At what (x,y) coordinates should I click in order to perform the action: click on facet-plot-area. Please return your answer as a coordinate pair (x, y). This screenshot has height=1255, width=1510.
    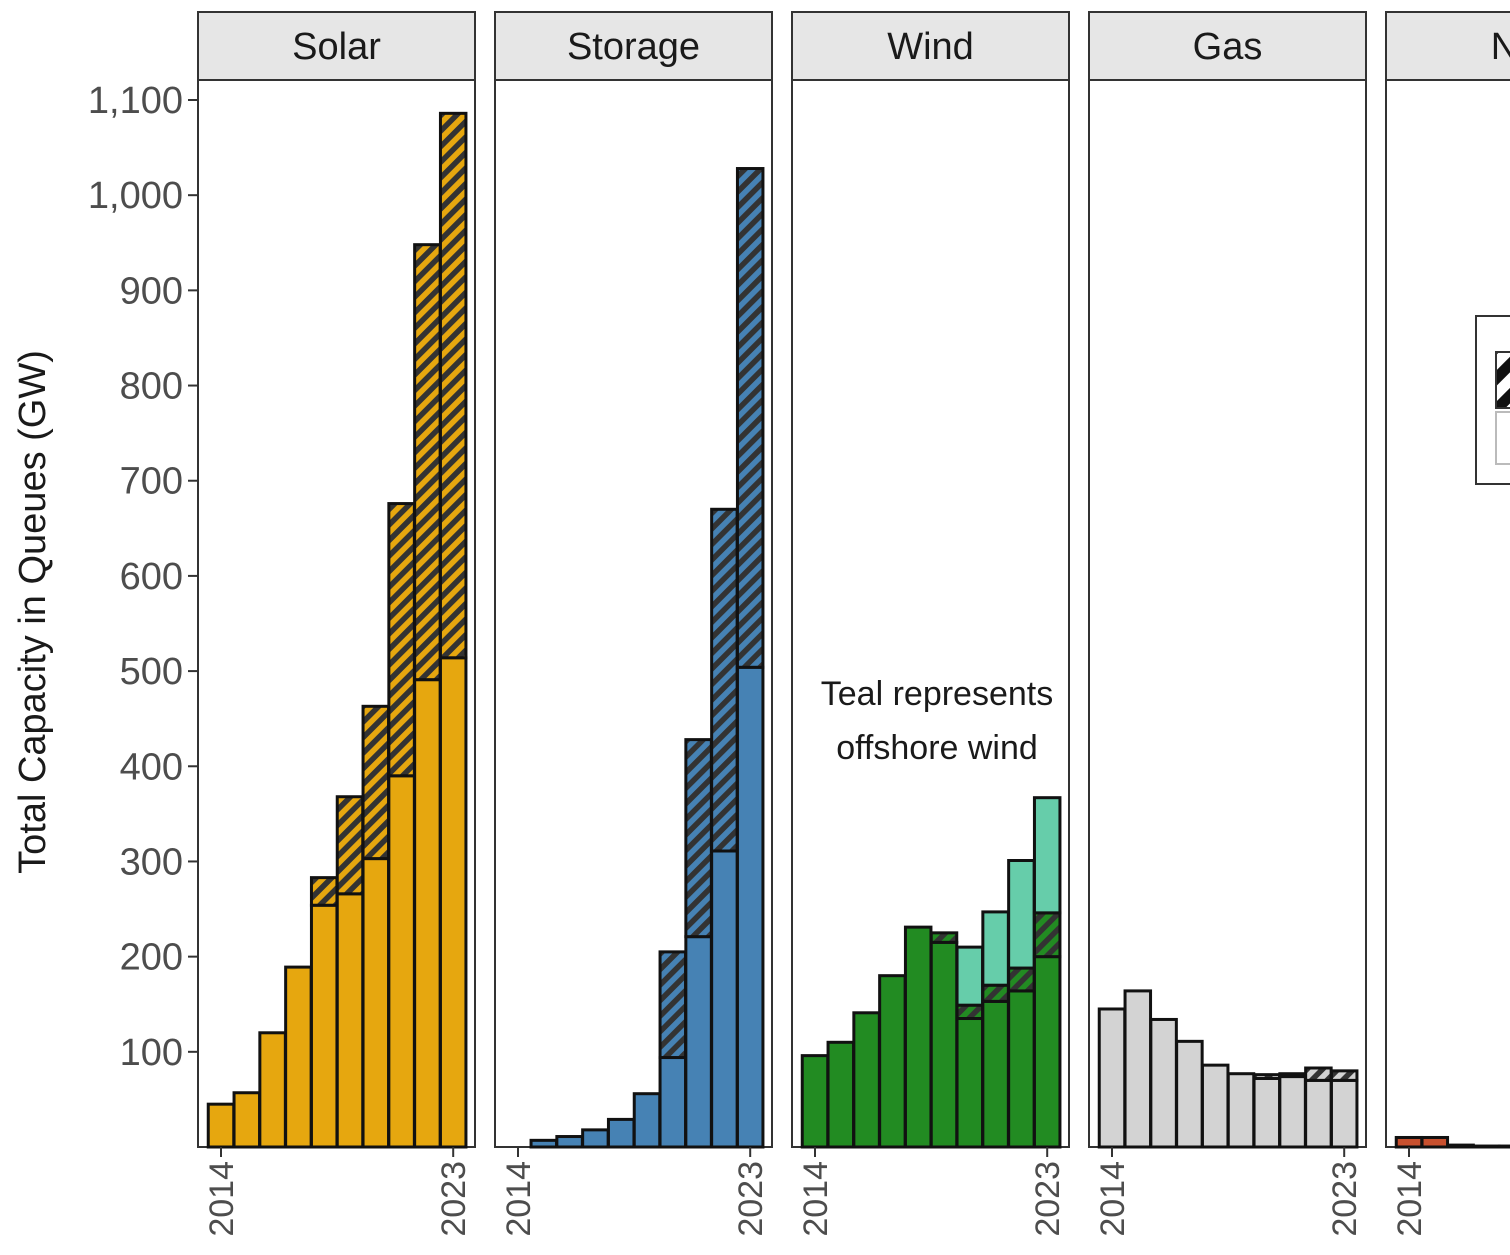
    Looking at the image, I should click on (1447, 613).